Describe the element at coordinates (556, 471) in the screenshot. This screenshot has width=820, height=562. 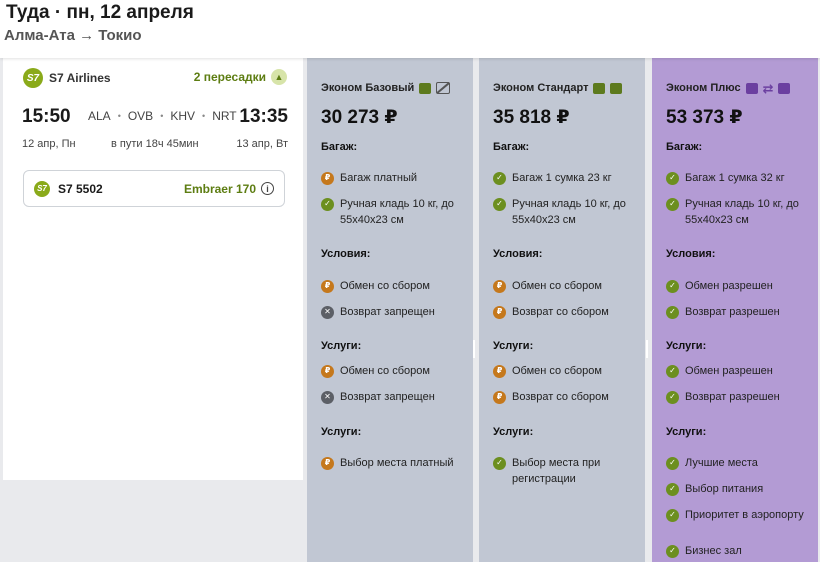
I see `feature-text: Выбор места при регистрации` at that location.